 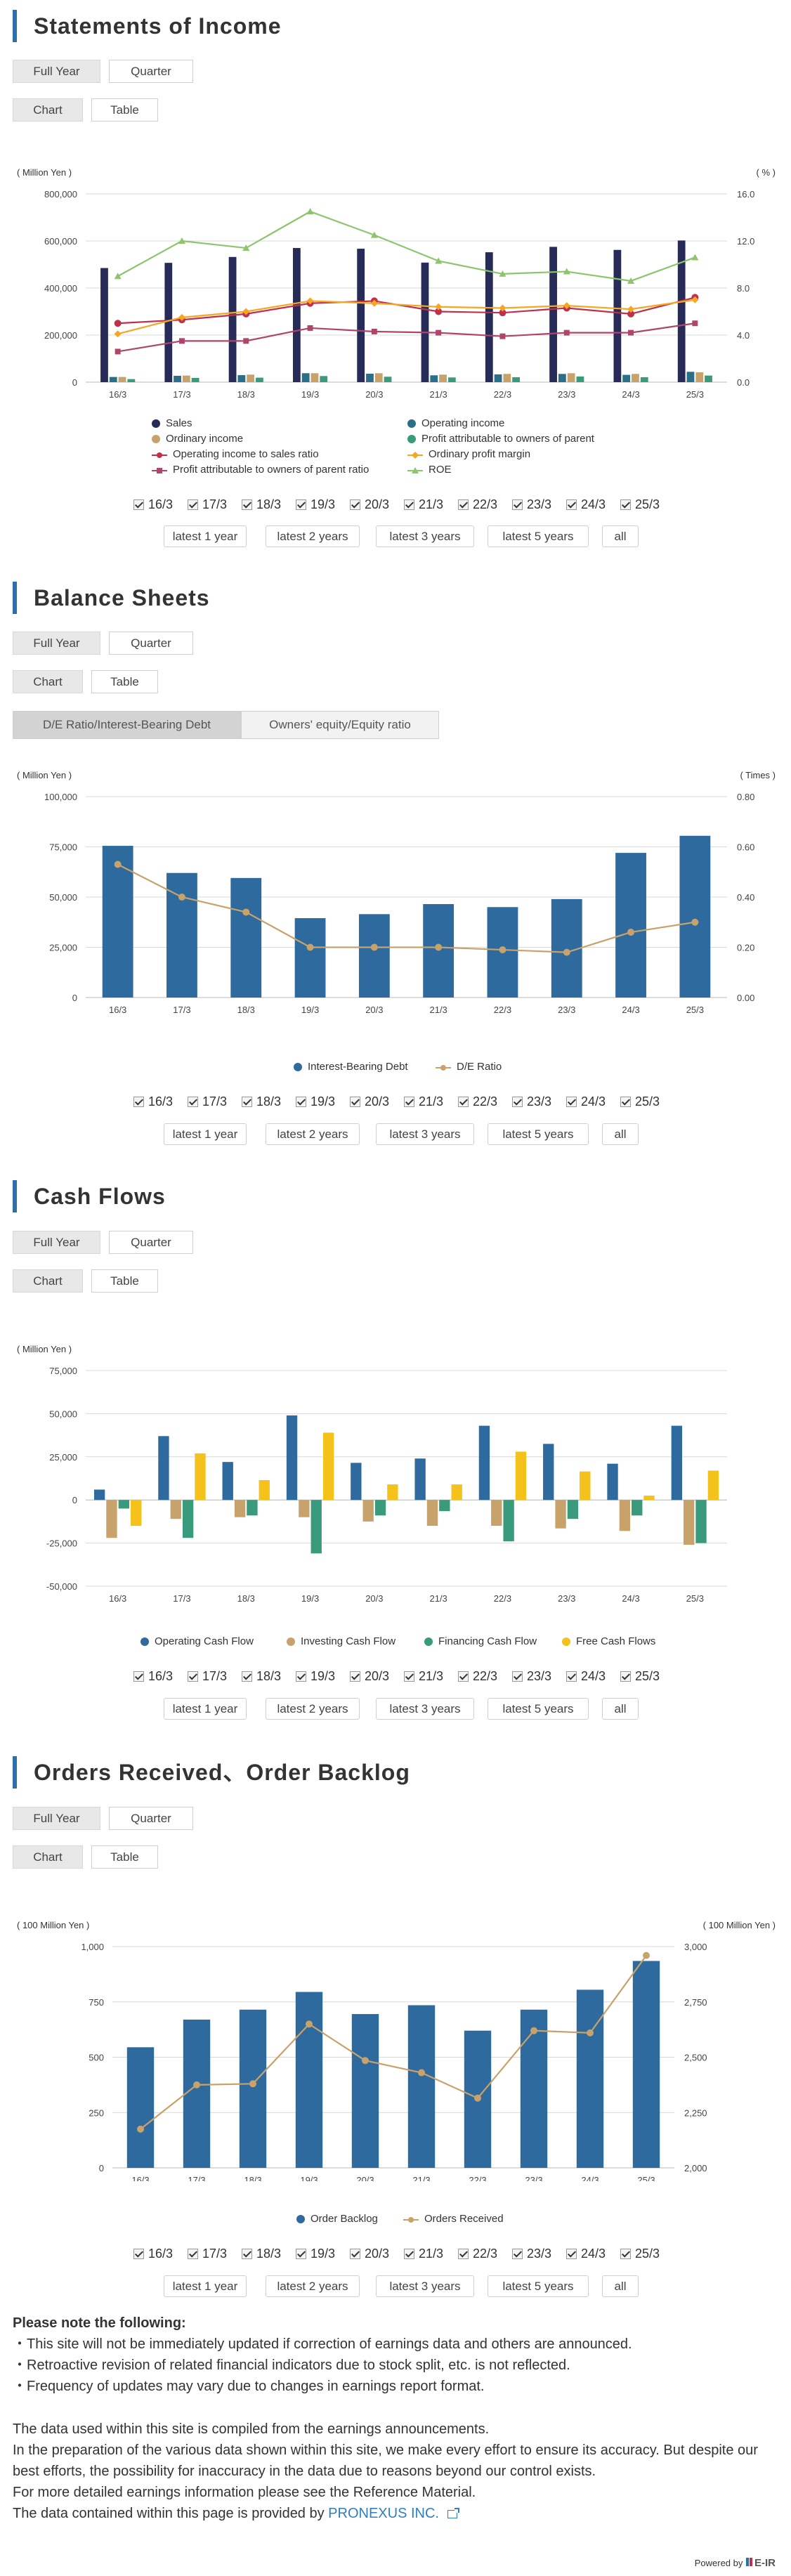 What do you see at coordinates (369, 1676) in the screenshot?
I see `year-checkbox: 20/3` at bounding box center [369, 1676].